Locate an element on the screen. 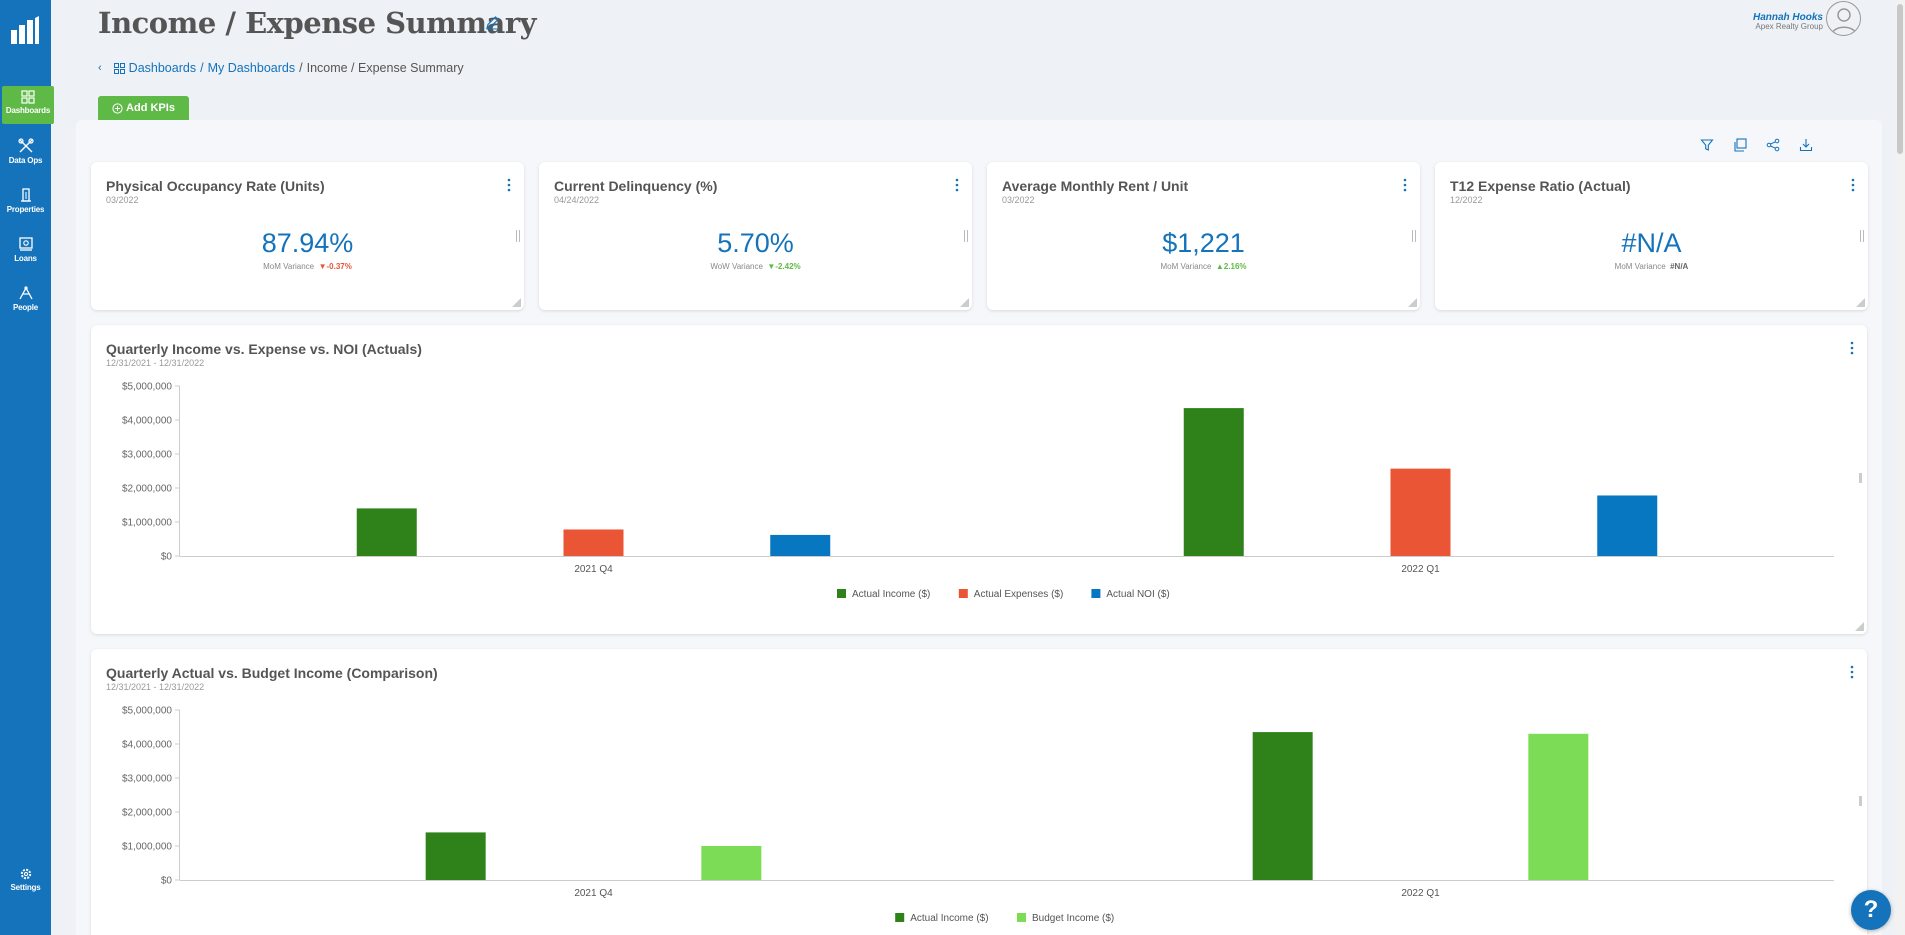  y-tick-label: $4,000,000 is located at coordinates (147, 421).